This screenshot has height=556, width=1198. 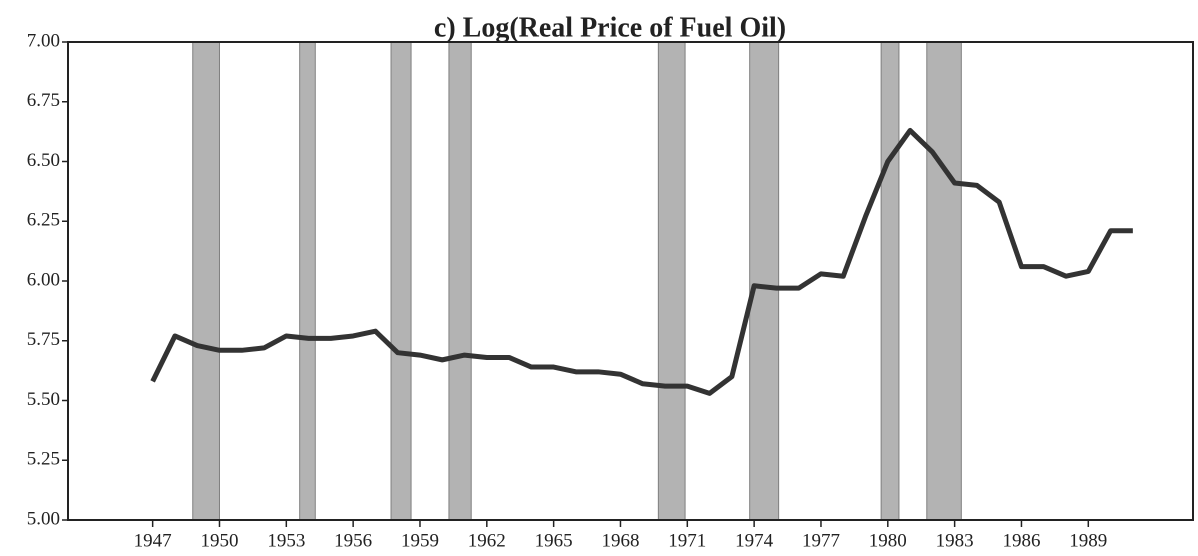 I want to click on chart-title: c) Log(Real Price of Fuel Oil), so click(x=610, y=27).